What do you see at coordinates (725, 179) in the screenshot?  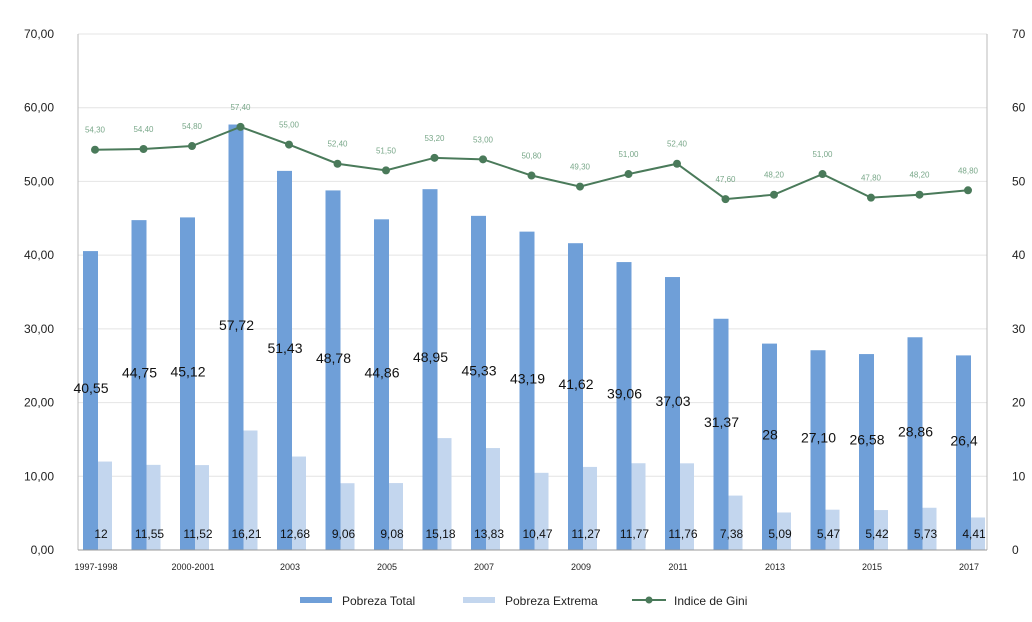 I see `gini-value-label: 47,60` at bounding box center [725, 179].